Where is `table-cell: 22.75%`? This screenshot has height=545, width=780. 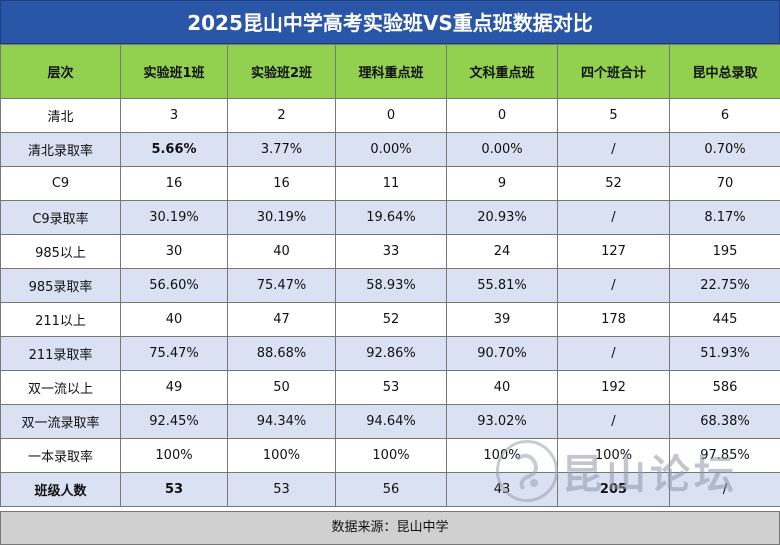
table-cell: 22.75% is located at coordinates (724, 285).